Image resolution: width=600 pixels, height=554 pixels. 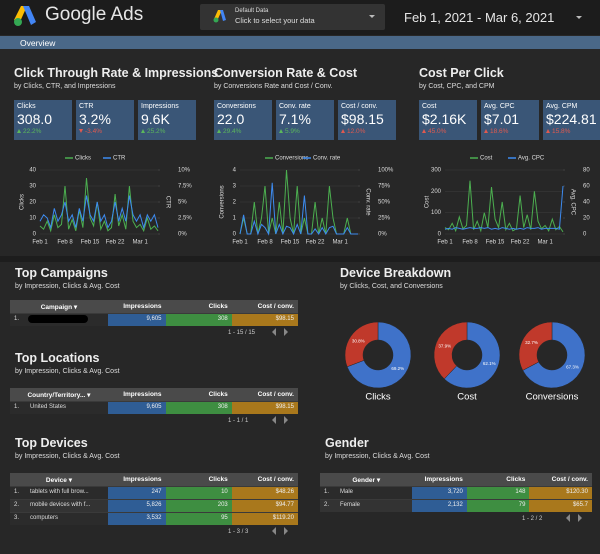 I want to click on kpi-value: 7.1%, so click(x=295, y=119).